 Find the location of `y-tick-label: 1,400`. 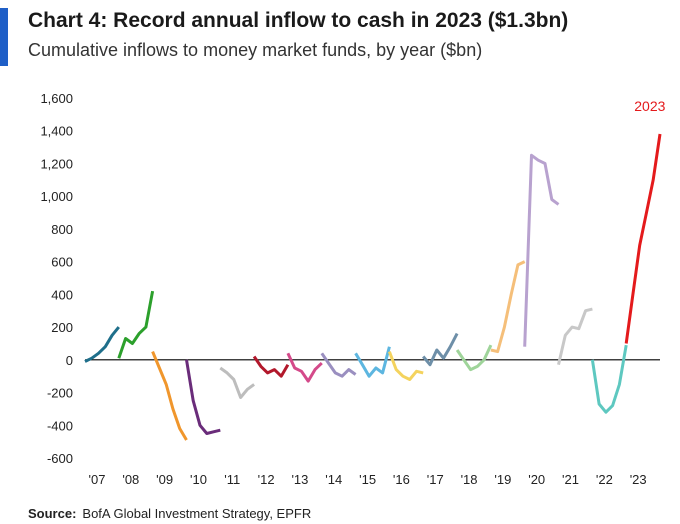

y-tick-label: 1,400 is located at coordinates (56, 131).